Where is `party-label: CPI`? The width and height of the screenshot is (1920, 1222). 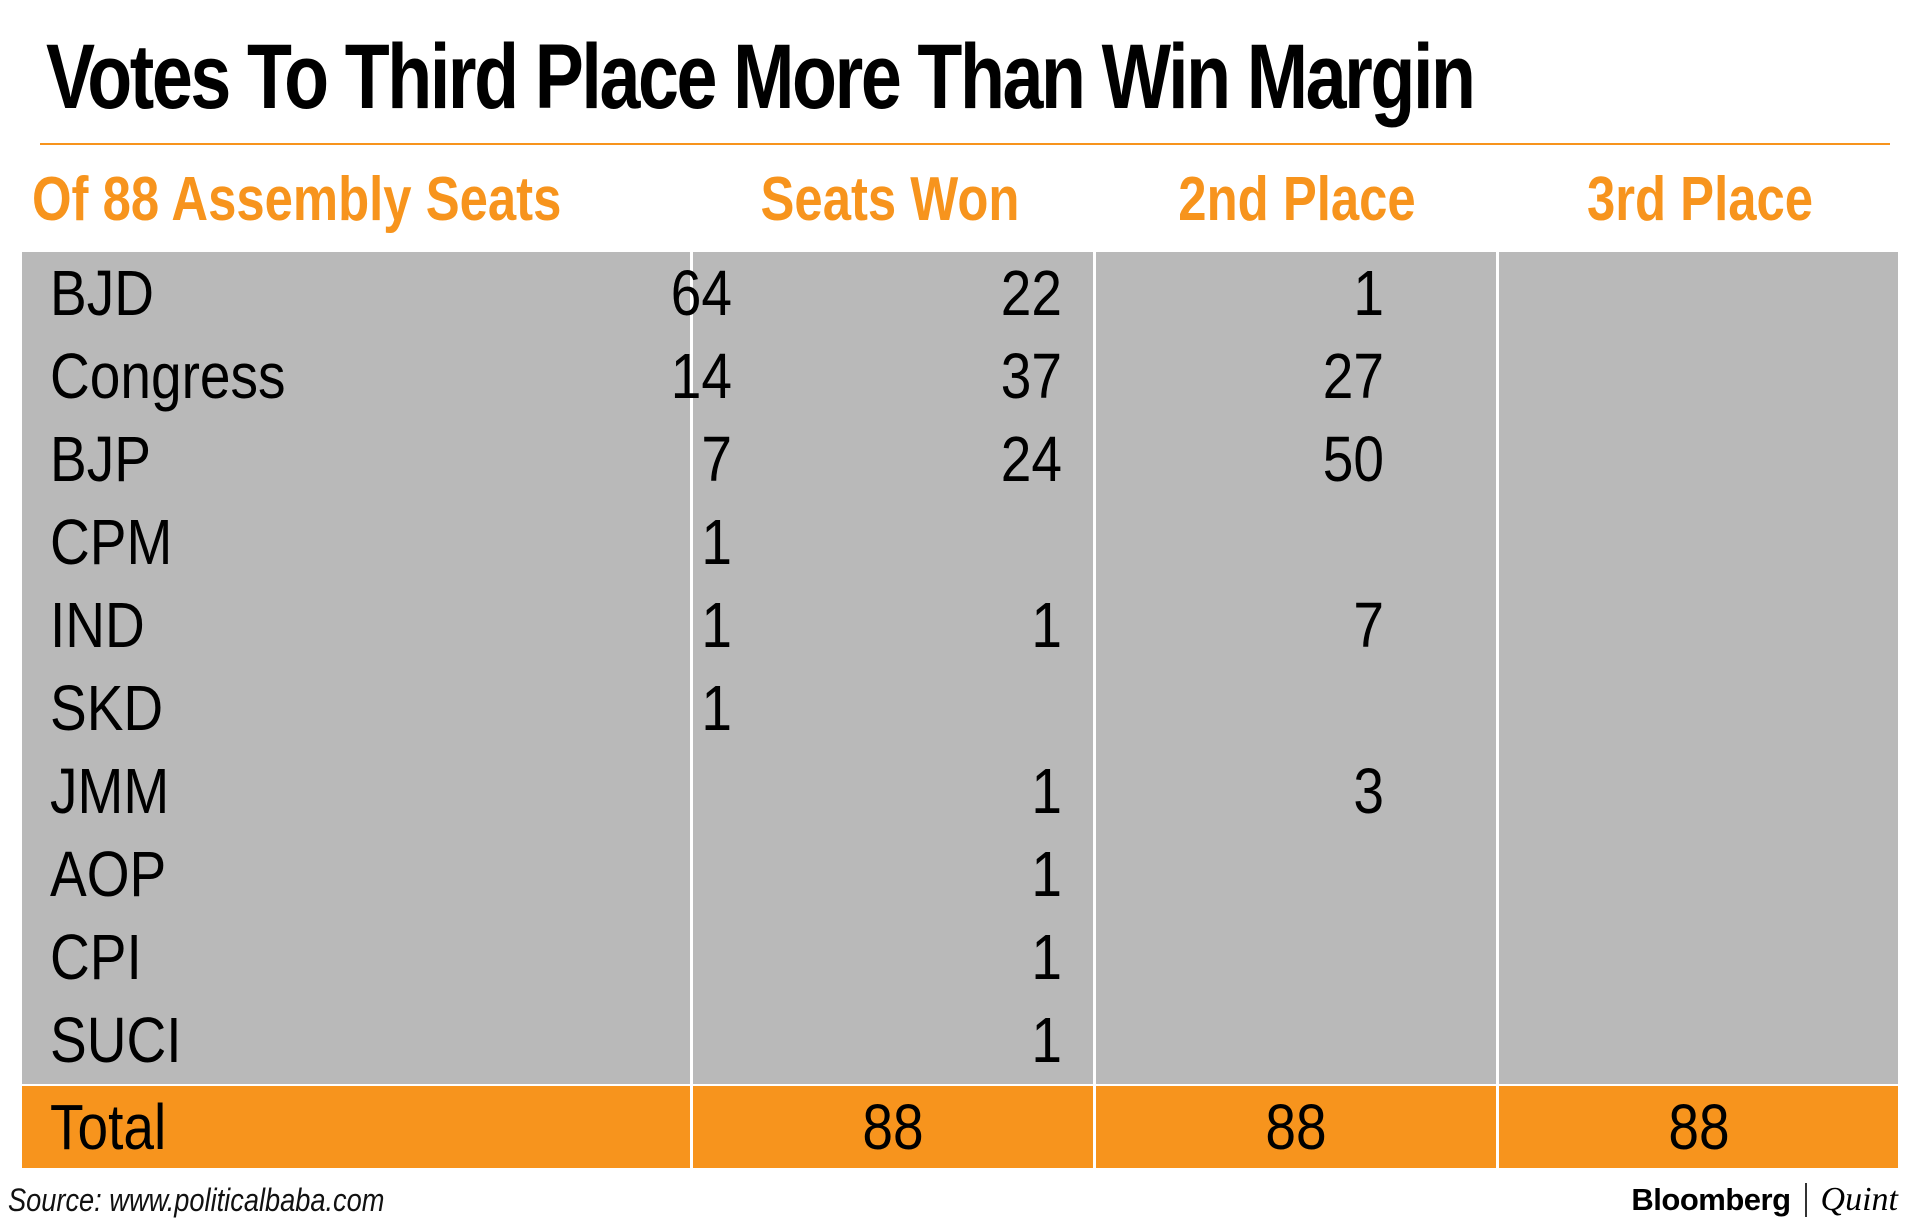
party-label: CPI is located at coordinates (96, 957).